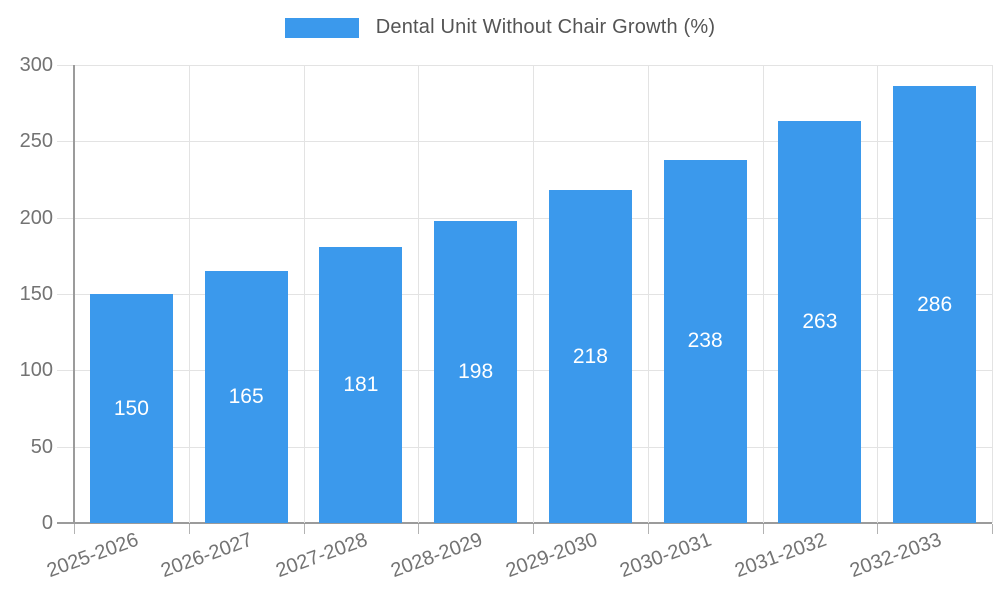 The image size is (1000, 600). What do you see at coordinates (36, 141) in the screenshot?
I see `y-axis-tick-label: 250` at bounding box center [36, 141].